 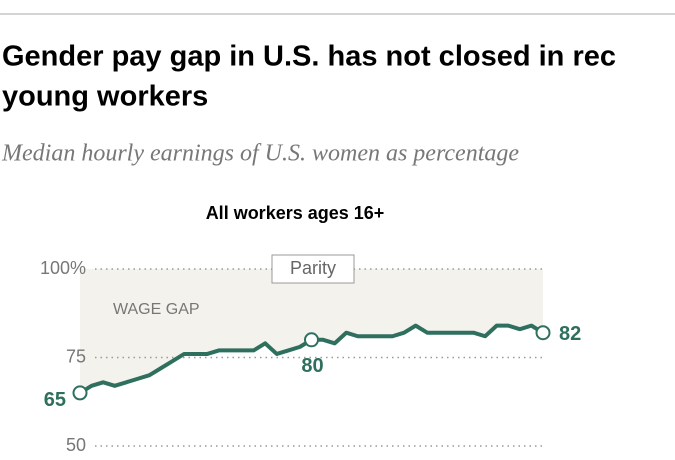 I want to click on parity-label: Parity, so click(x=313, y=268).